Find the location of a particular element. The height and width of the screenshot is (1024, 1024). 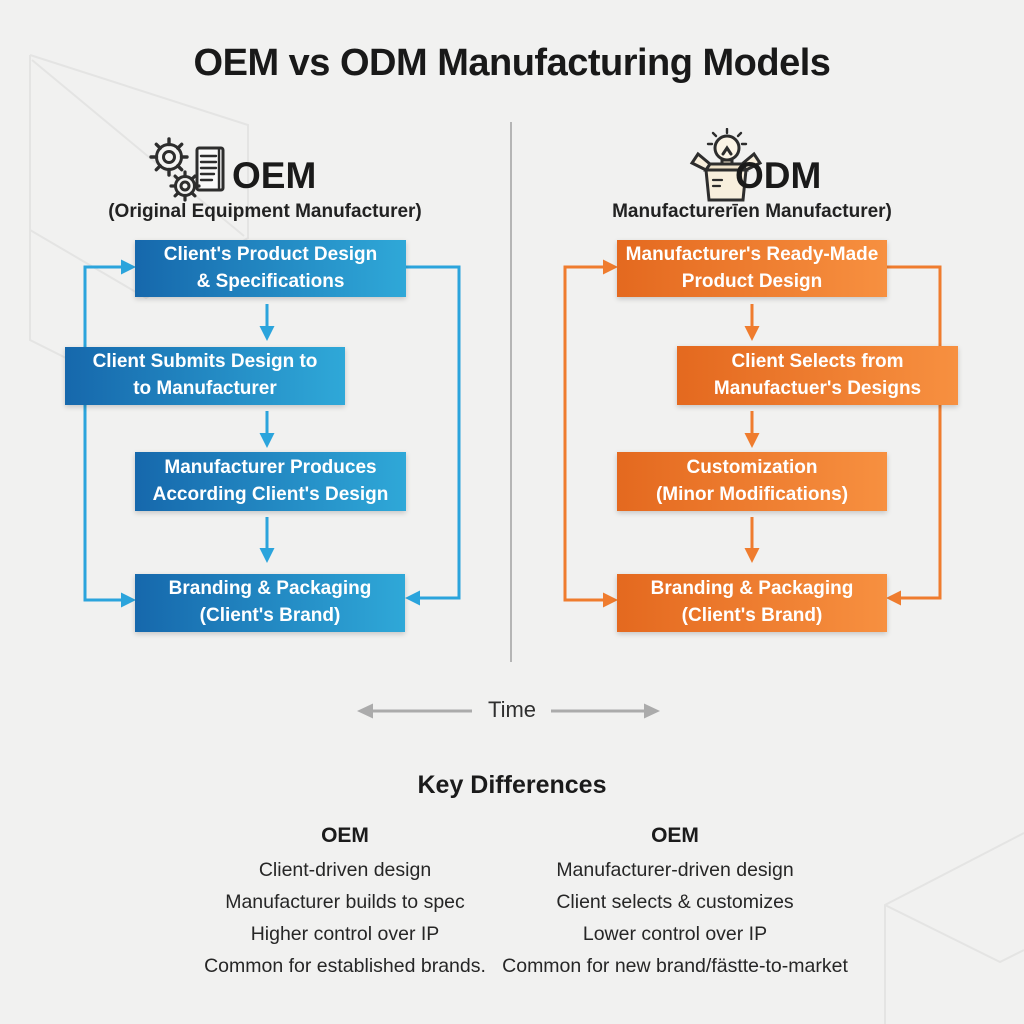

box-lightbulb-icon is located at coordinates (726, 165).